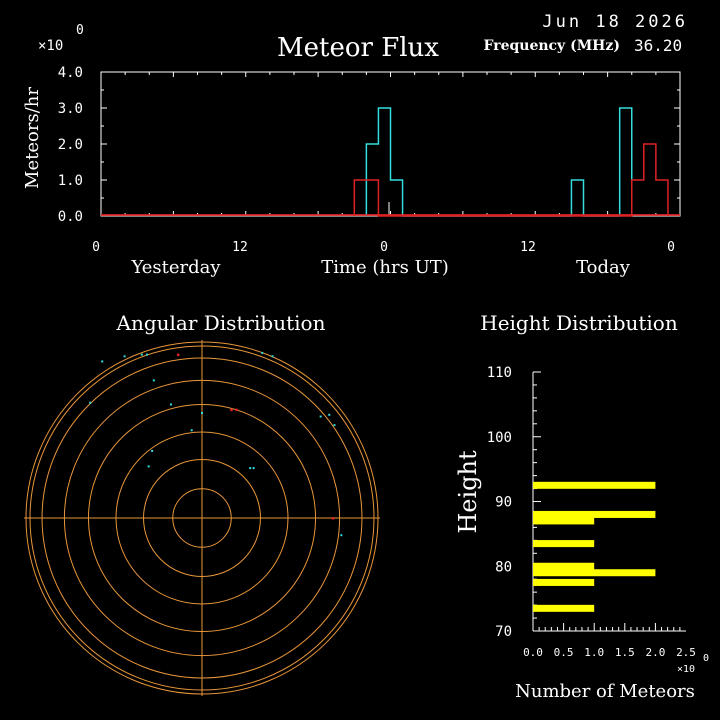 This screenshot has width=720, height=720. What do you see at coordinates (594, 652) in the screenshot?
I see `height-xtick-label: 1.0` at bounding box center [594, 652].